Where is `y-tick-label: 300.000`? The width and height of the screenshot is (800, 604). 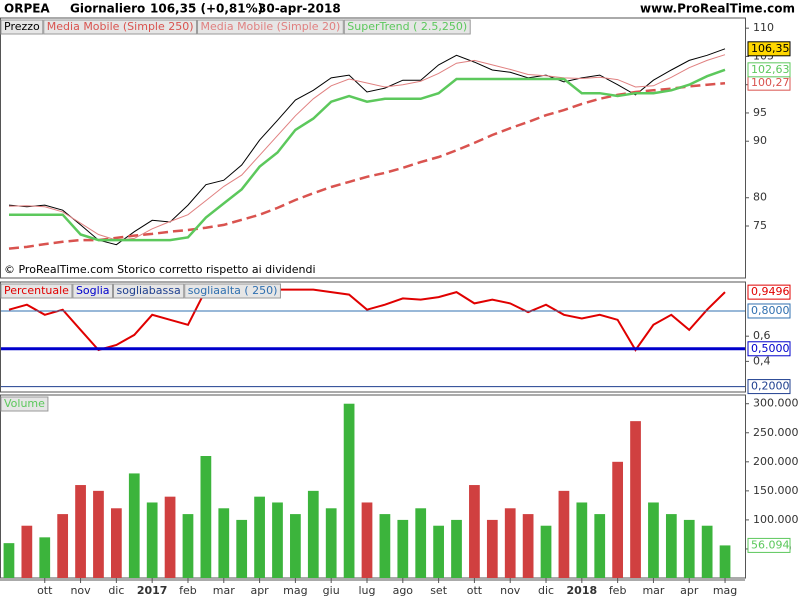 y-tick-label: 300.000 is located at coordinates (776, 403).